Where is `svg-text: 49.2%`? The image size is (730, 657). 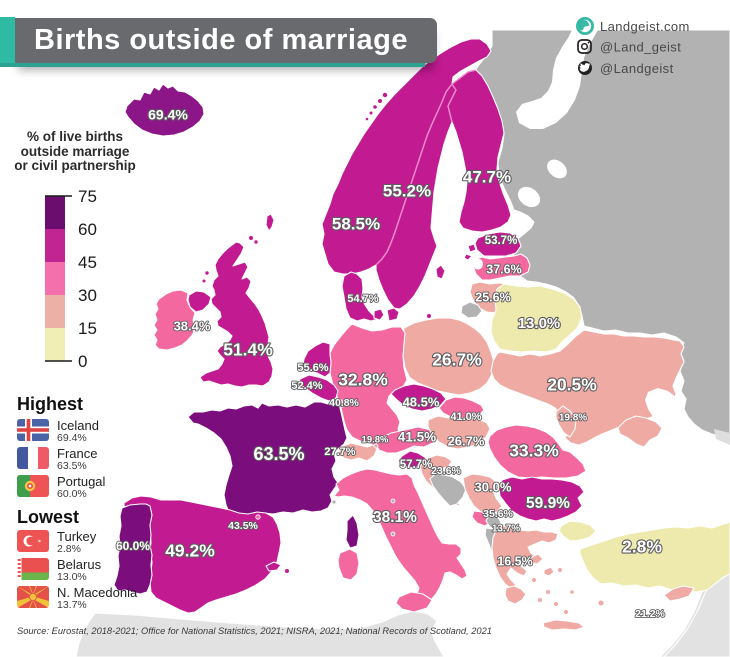 svg-text: 49.2% is located at coordinates (190, 551).